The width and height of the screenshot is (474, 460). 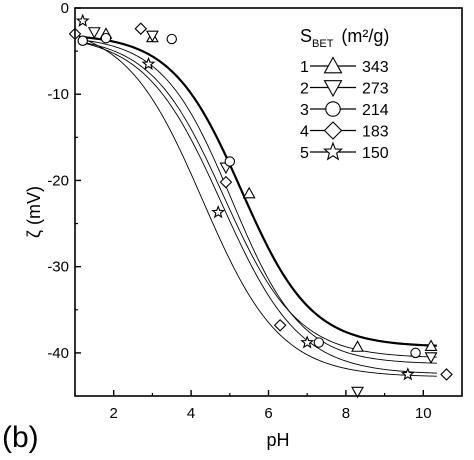 I want to click on legend-value: 273, so click(x=375, y=89).